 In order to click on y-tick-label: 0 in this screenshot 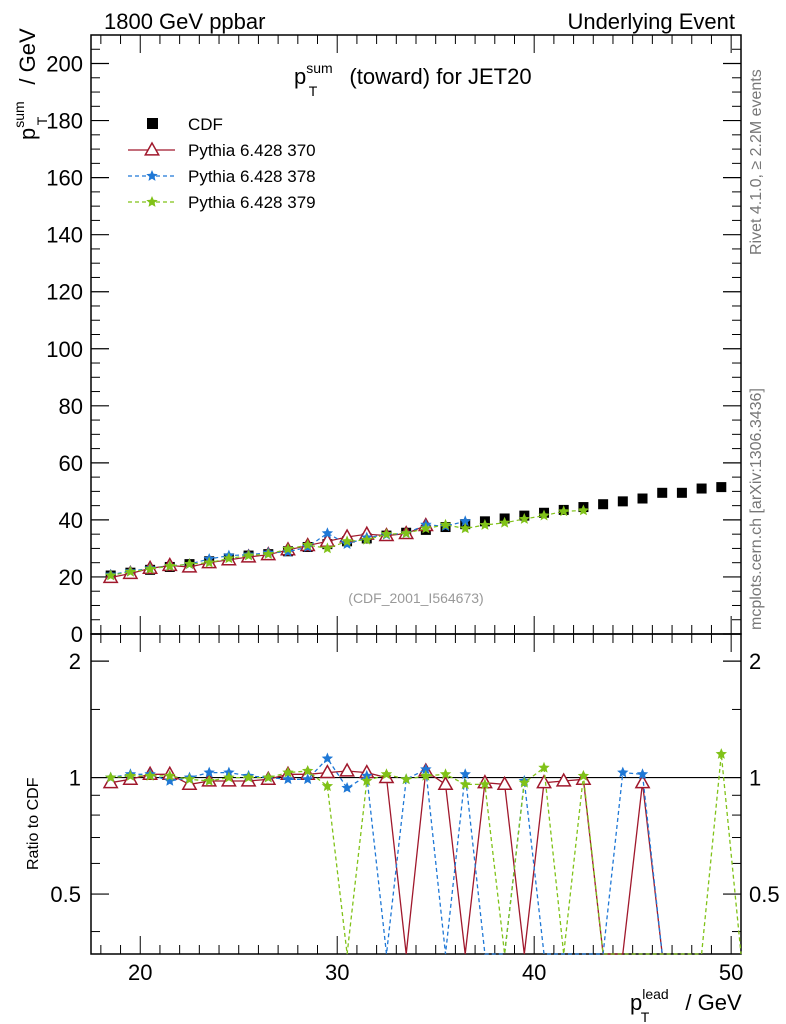, I will do `click(77, 634)`.